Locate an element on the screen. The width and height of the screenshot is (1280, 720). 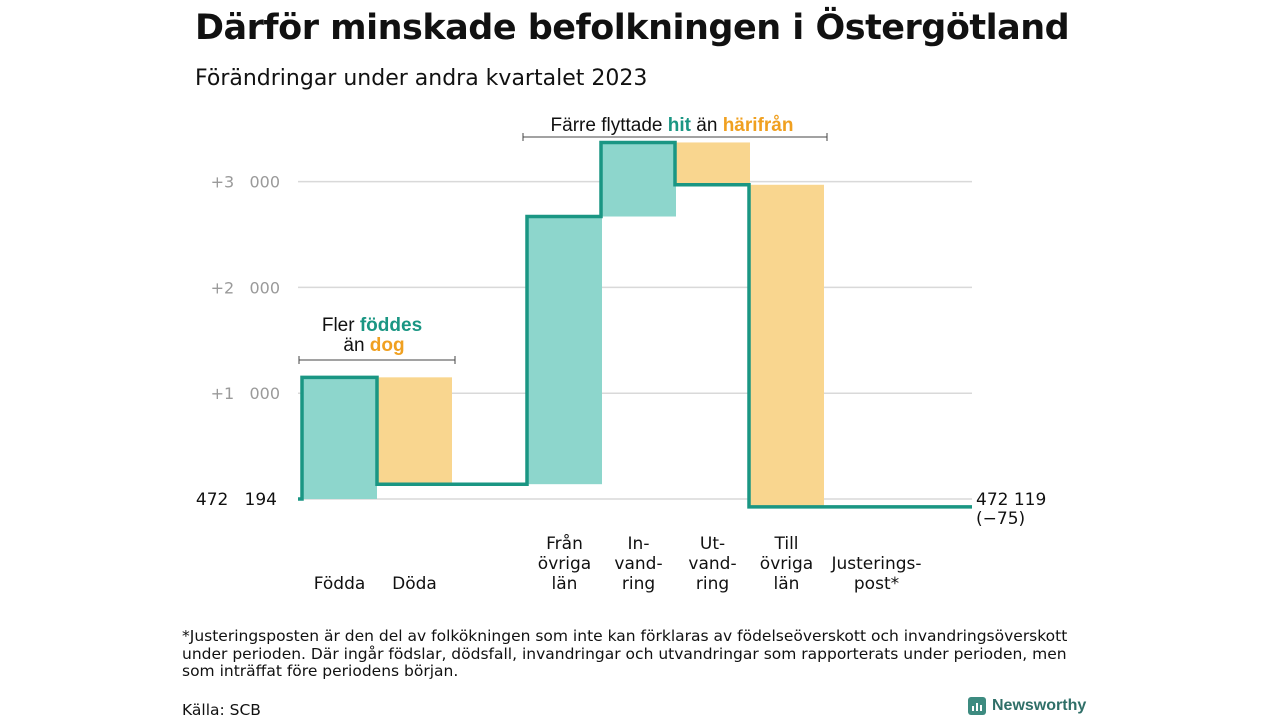
category-label-6-0: Till is located at coordinates (785, 544).